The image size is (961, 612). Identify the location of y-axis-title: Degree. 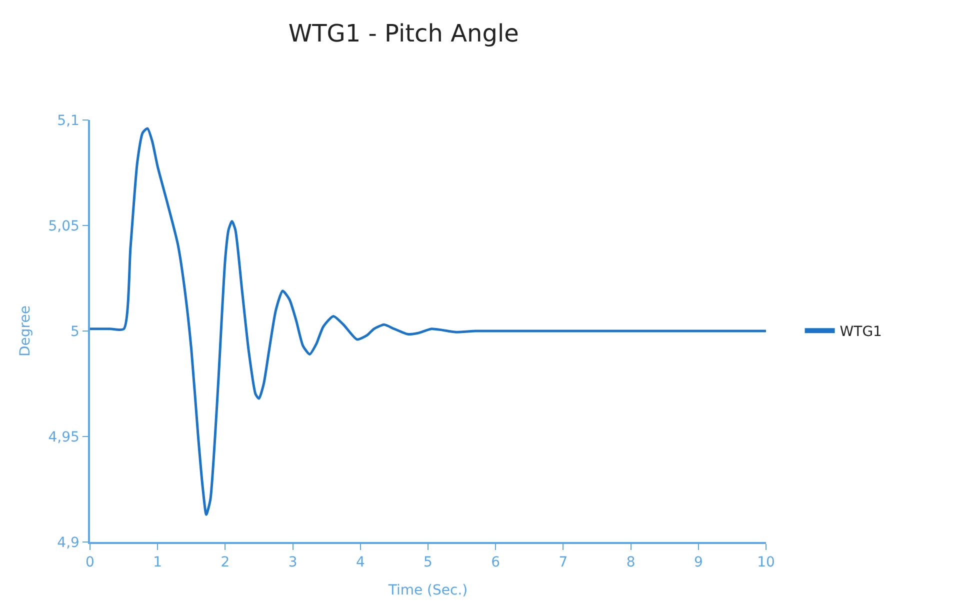
(25, 331).